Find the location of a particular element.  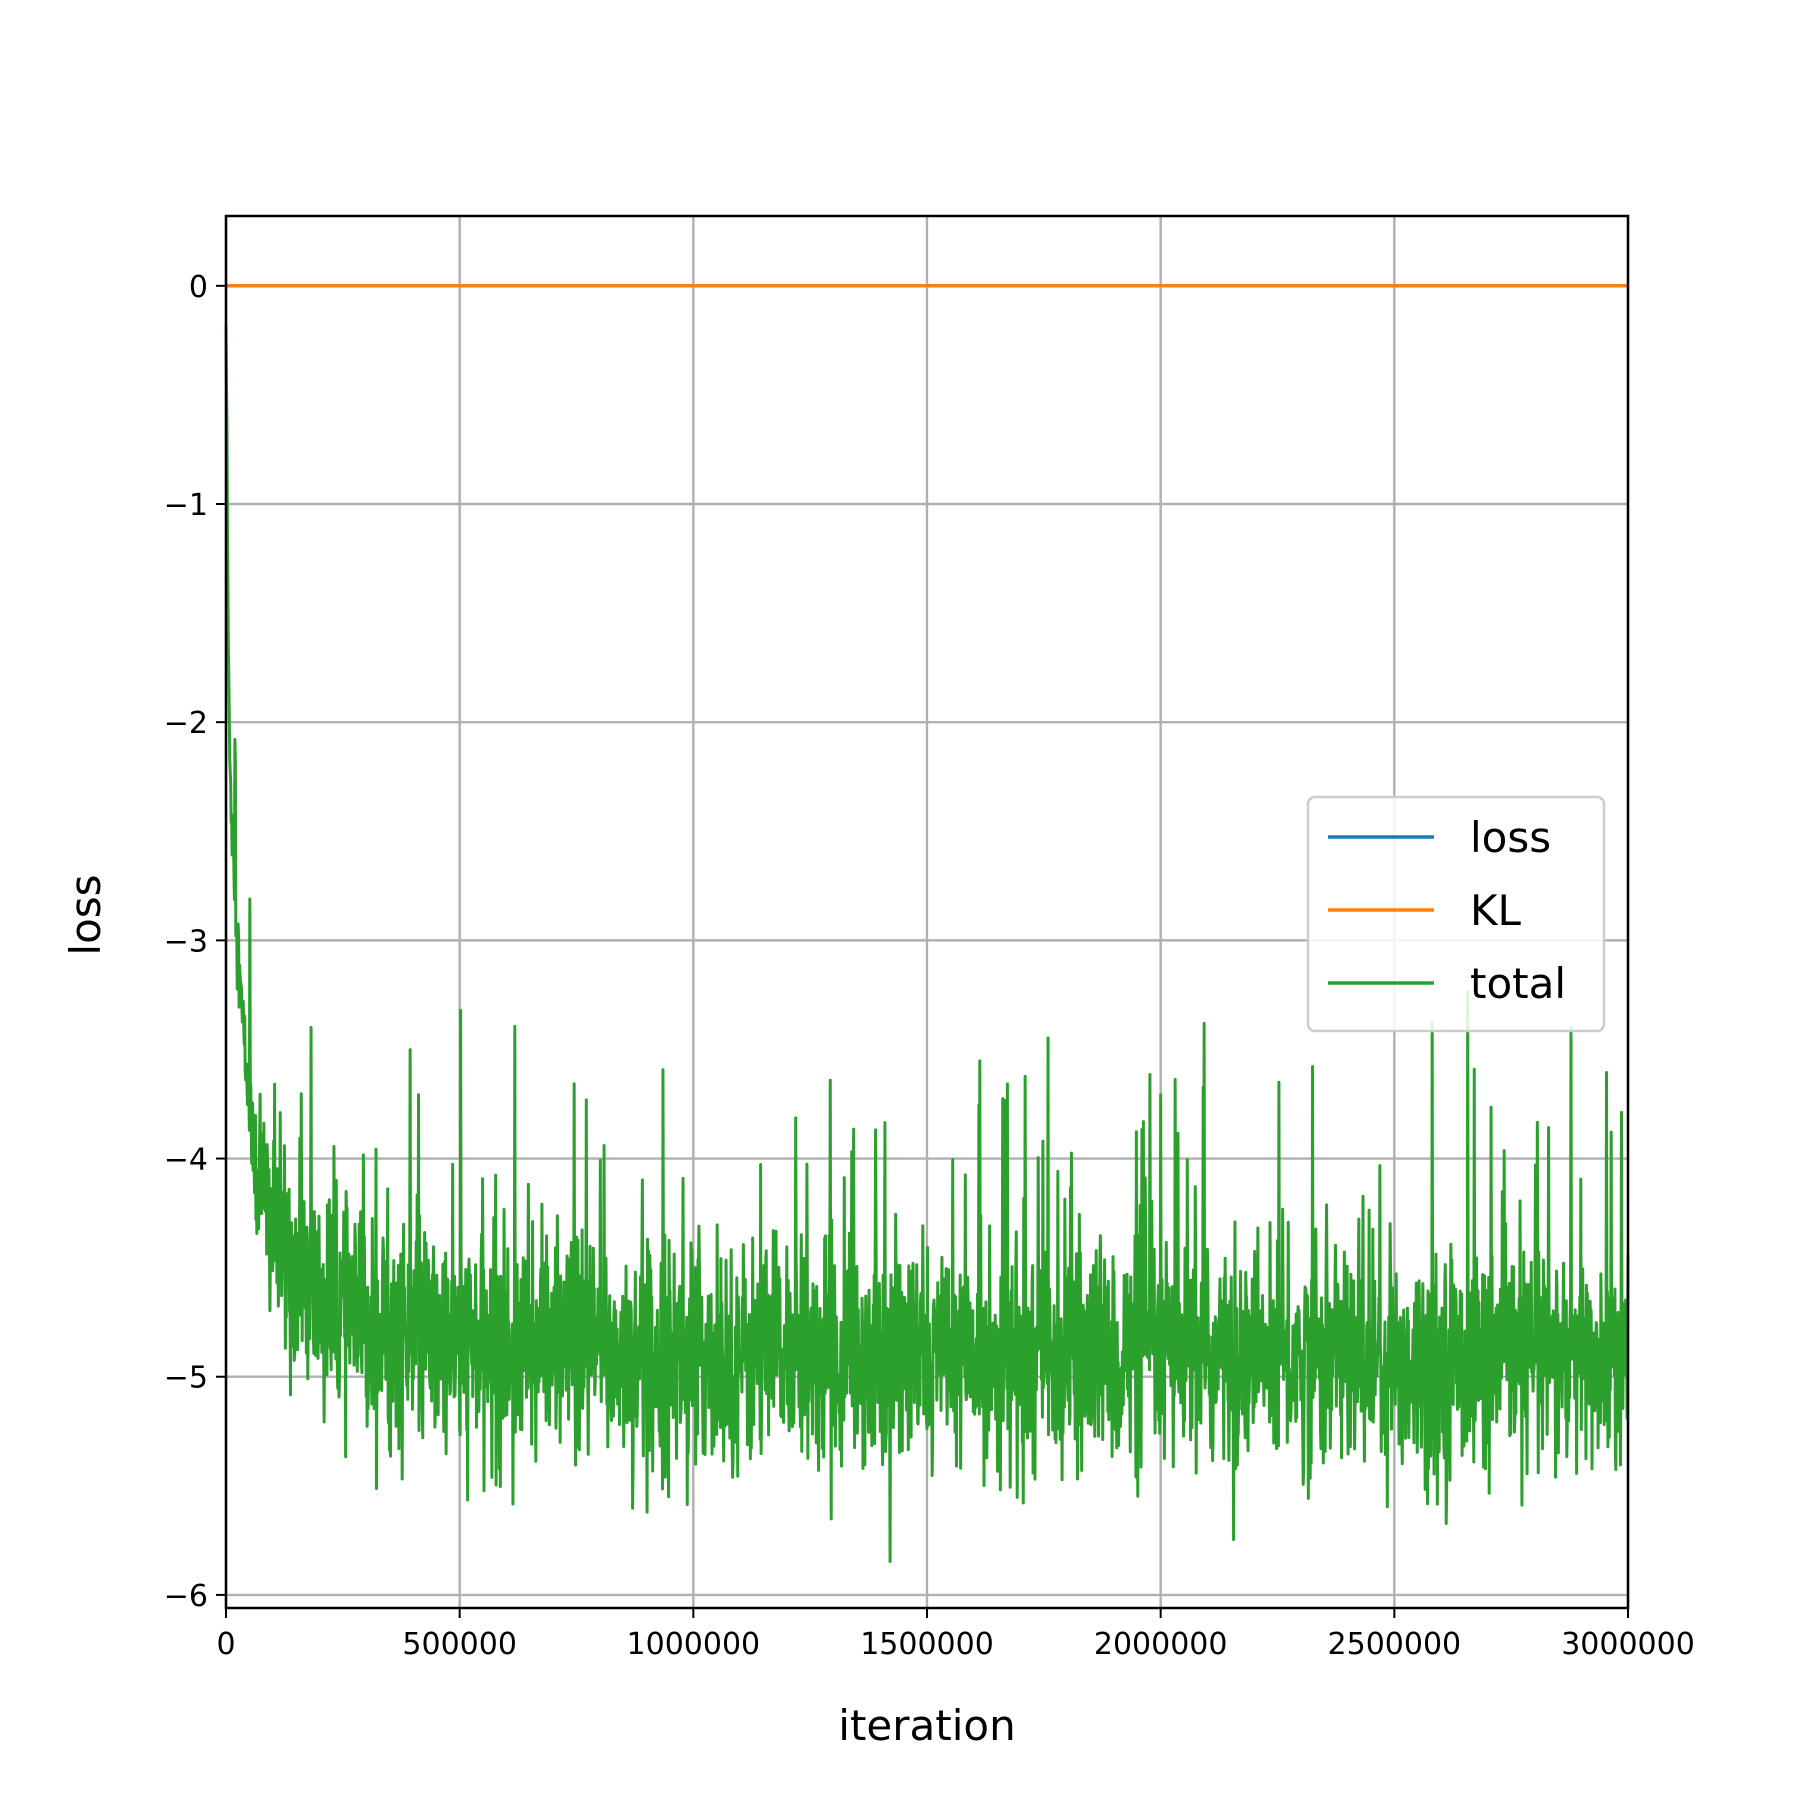

x-tick-label: 1000000 is located at coordinates (694, 1644).